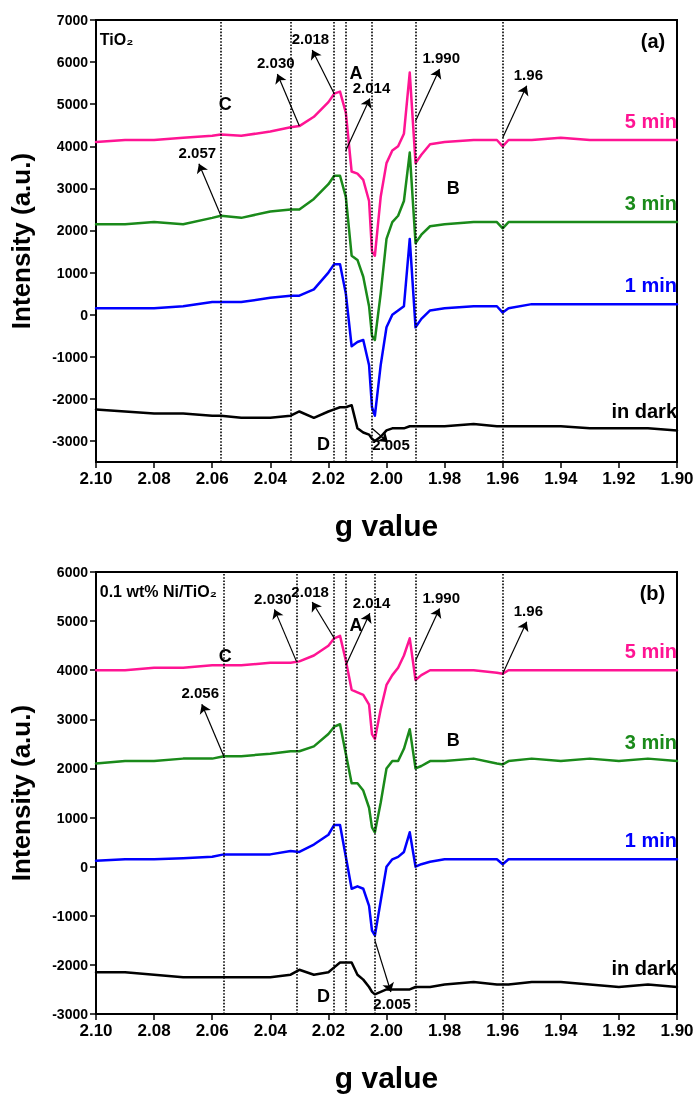  What do you see at coordinates (158, 591) in the screenshot?
I see `annotation: 0.1 wt% Ni/TiO₂` at bounding box center [158, 591].